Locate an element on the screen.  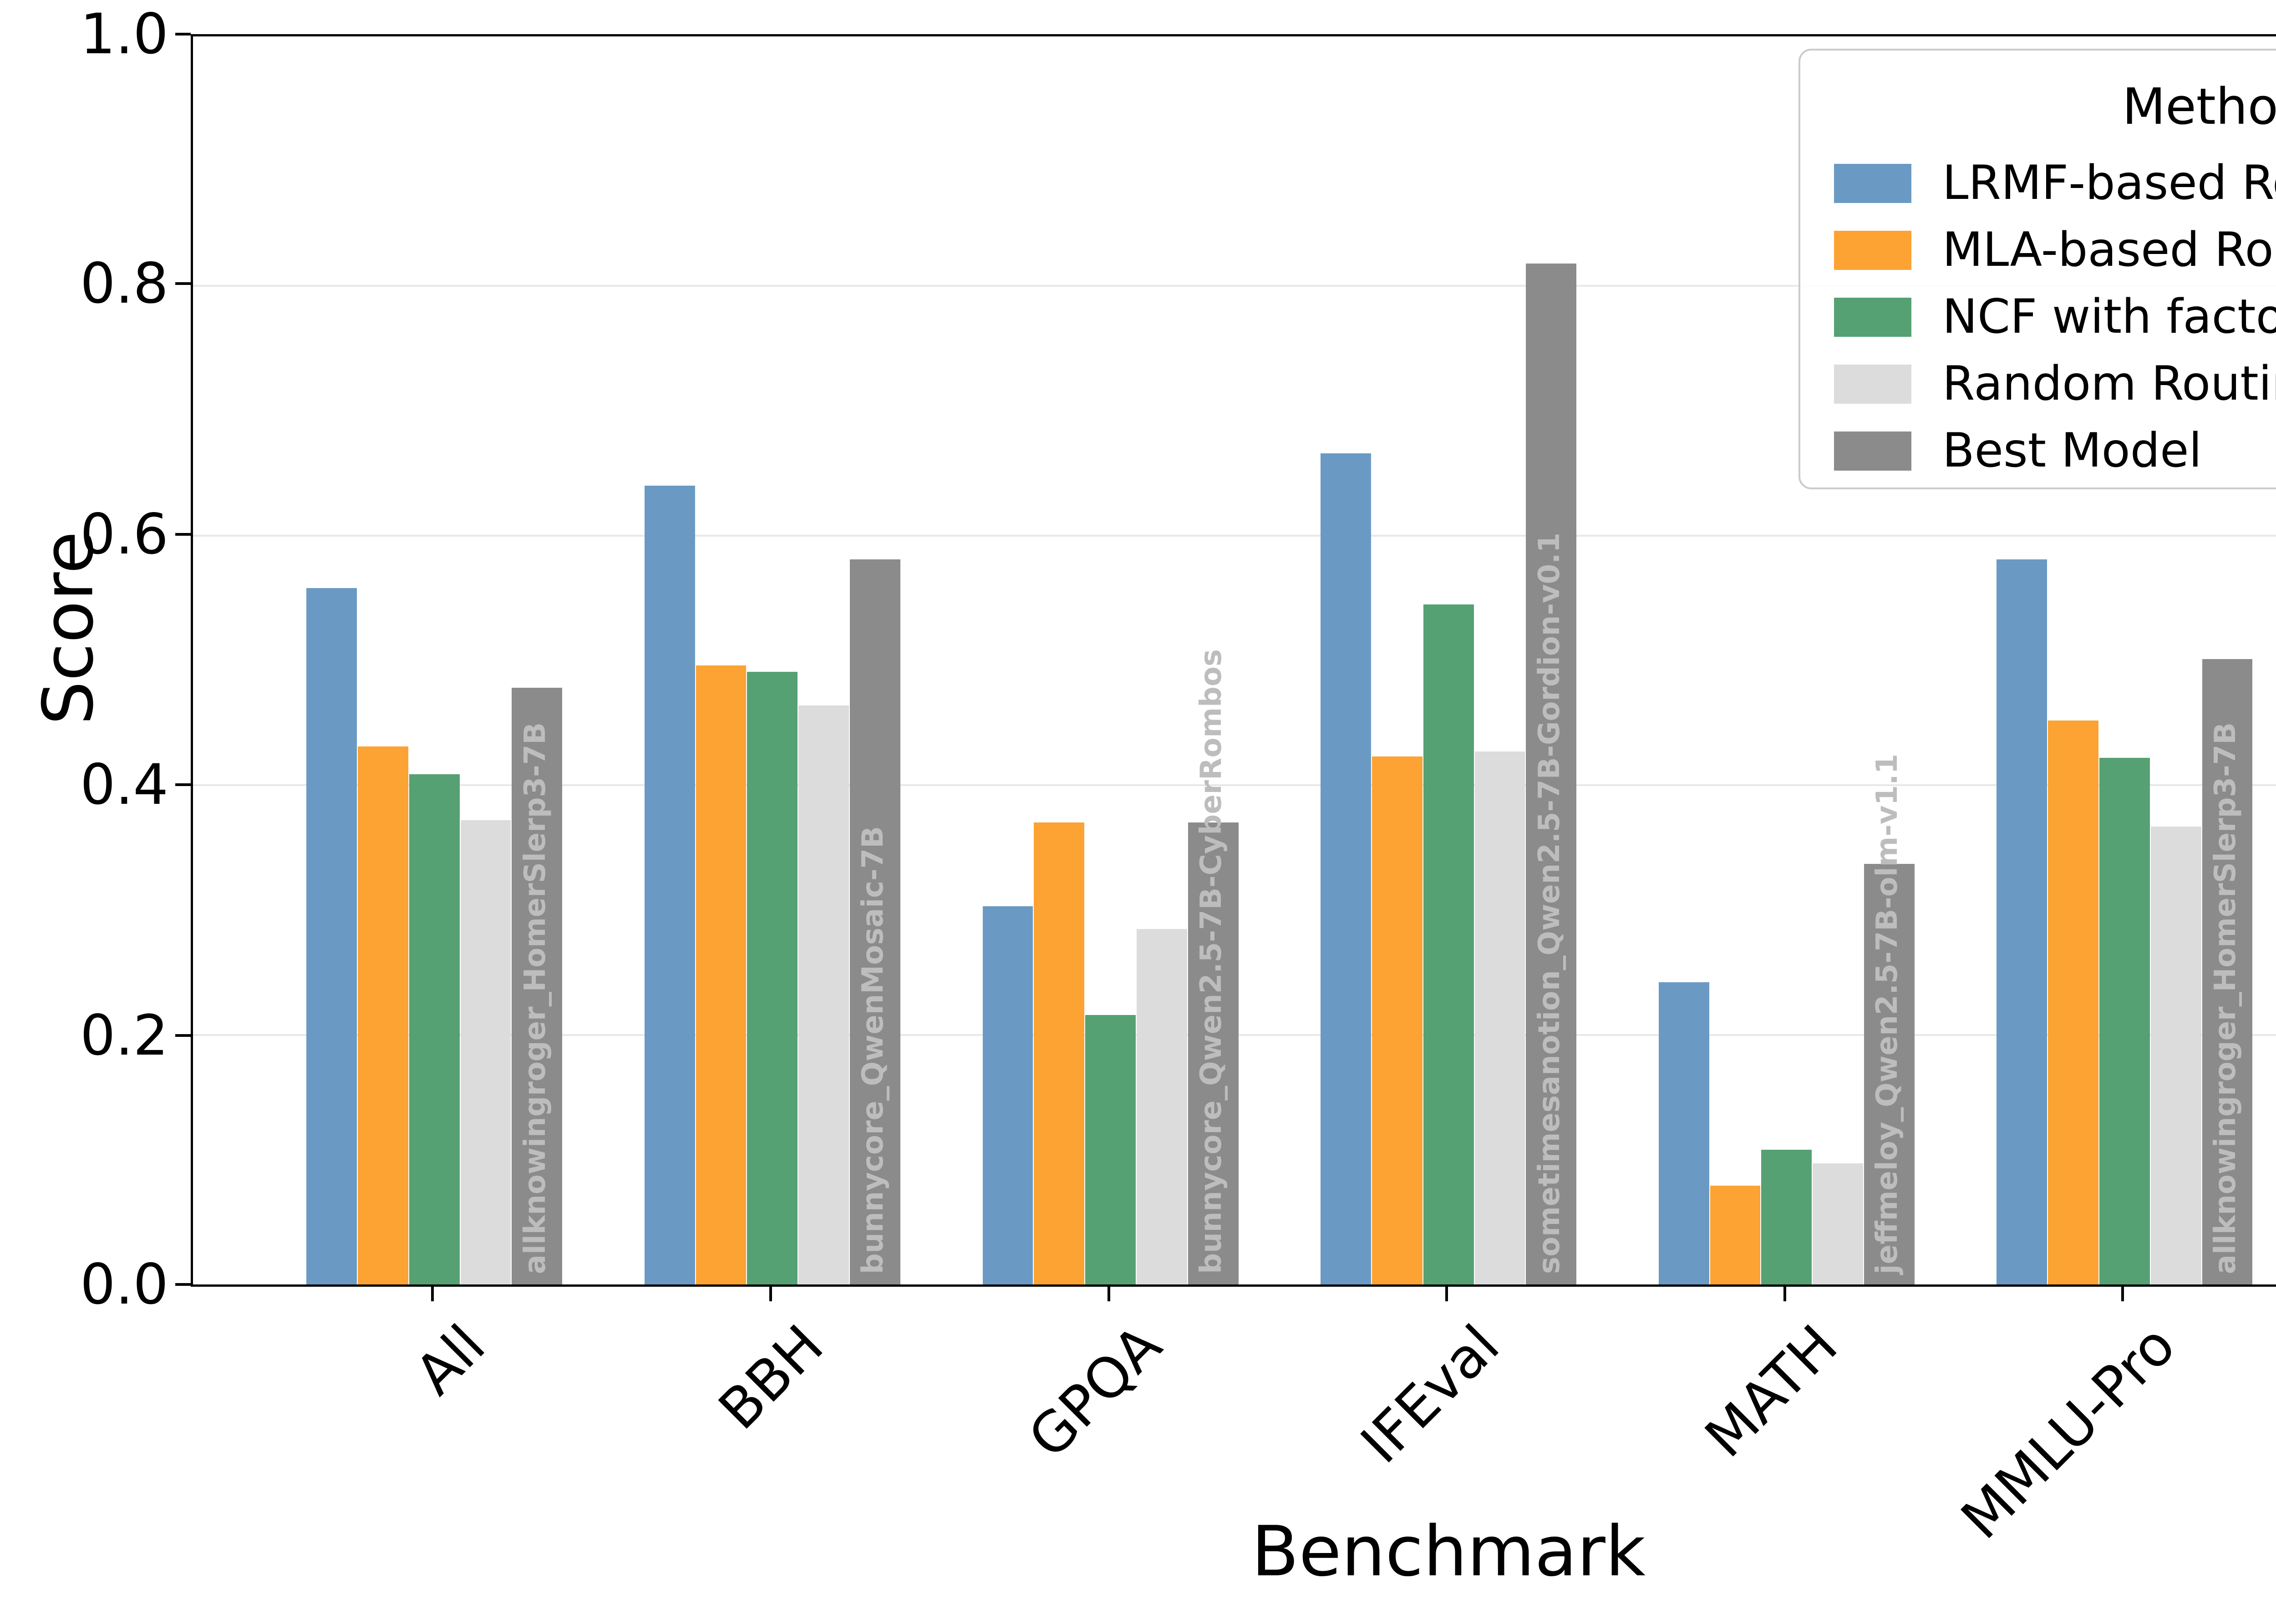
x-tick-label-gpqa: GPQA is located at coordinates (1095, 1392).